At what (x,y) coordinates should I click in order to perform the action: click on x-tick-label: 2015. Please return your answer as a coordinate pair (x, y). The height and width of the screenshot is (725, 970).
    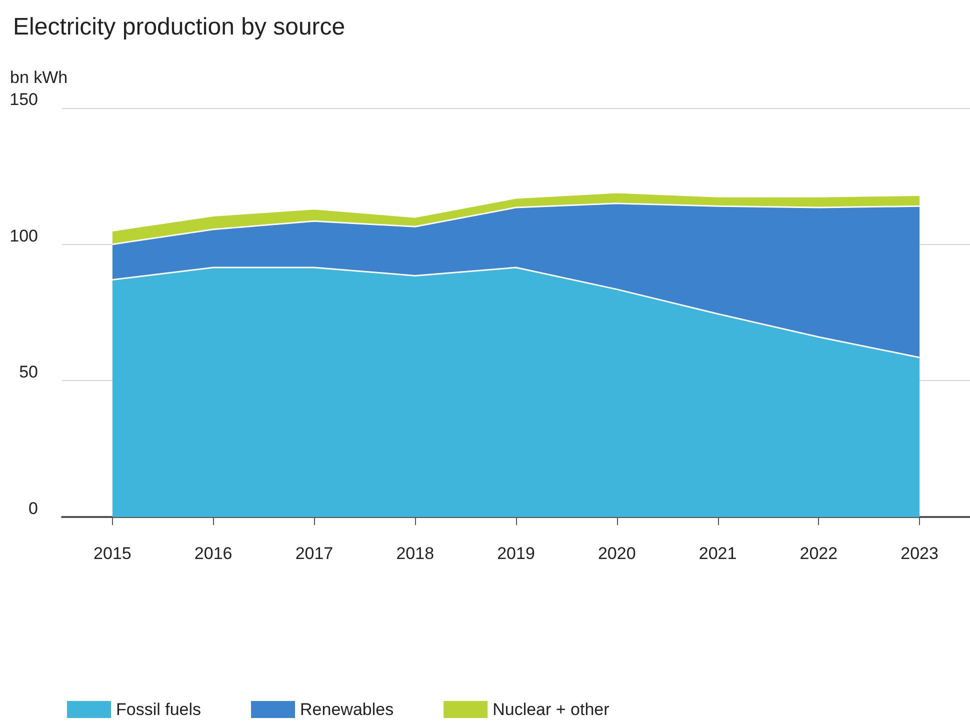
    Looking at the image, I should click on (113, 553).